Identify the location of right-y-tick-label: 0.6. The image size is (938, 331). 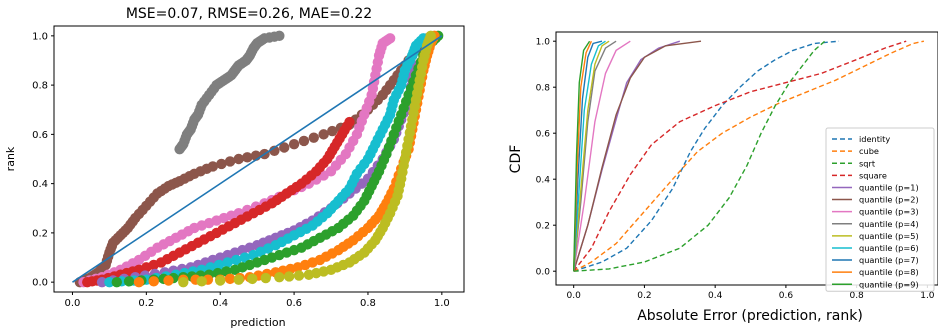
(543, 134).